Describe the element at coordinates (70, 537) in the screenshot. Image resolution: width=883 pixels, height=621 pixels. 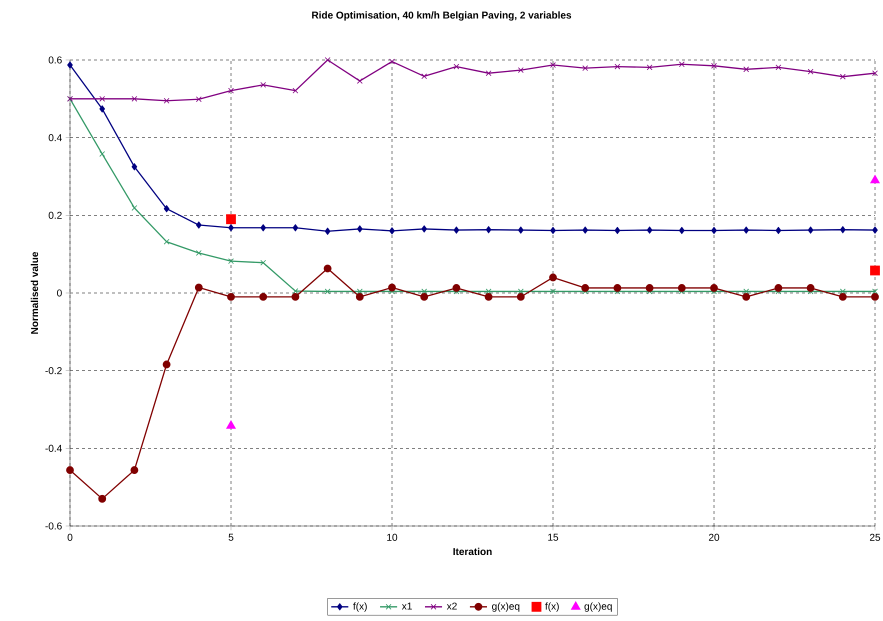
I see `x-tick-label: 0` at that location.